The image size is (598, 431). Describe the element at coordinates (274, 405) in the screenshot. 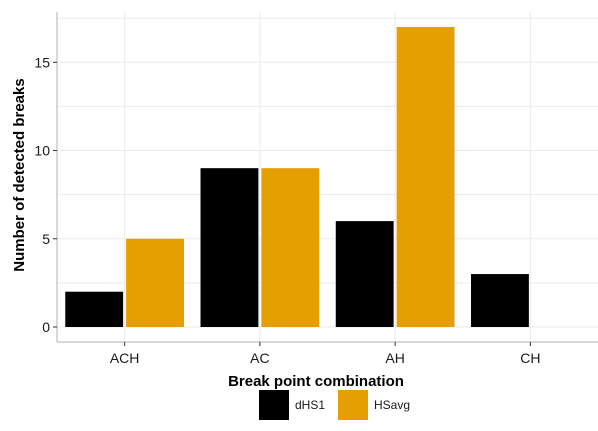

I see `legend-key-dHS1` at that location.